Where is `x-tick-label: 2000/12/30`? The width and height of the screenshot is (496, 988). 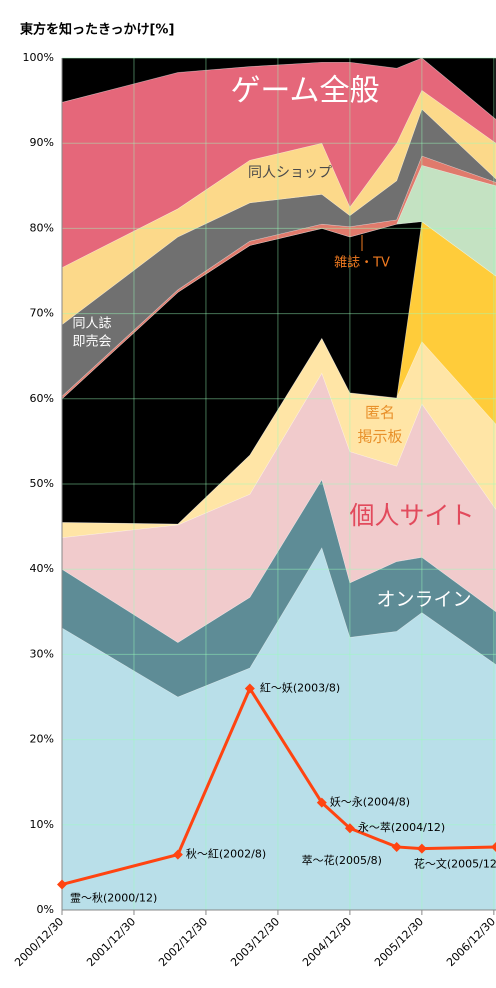
x-tick-label: 2000/12/30 is located at coordinates (39, 942).